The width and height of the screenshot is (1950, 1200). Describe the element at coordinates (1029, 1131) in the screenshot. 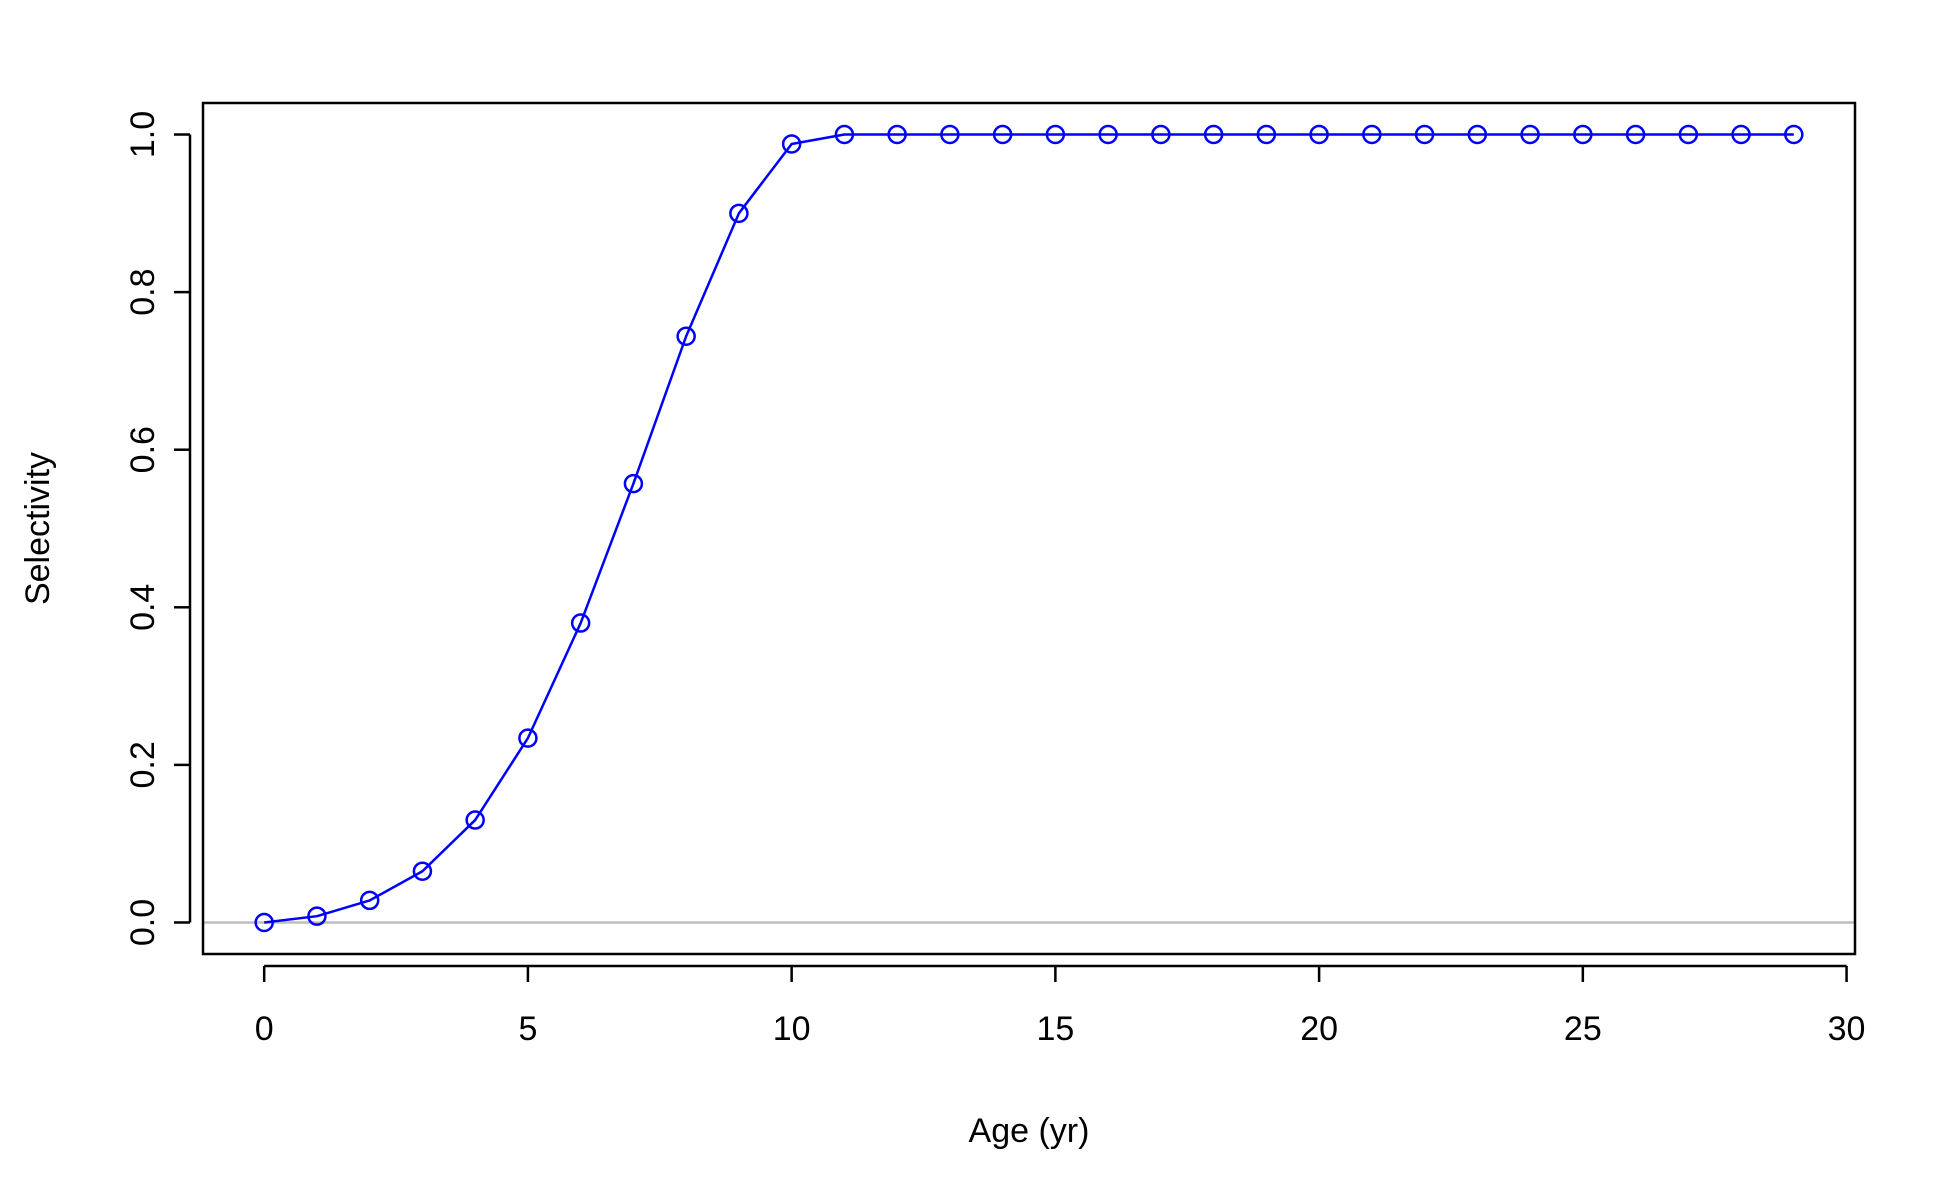

I see `x-axis-title: Age (yr)` at that location.